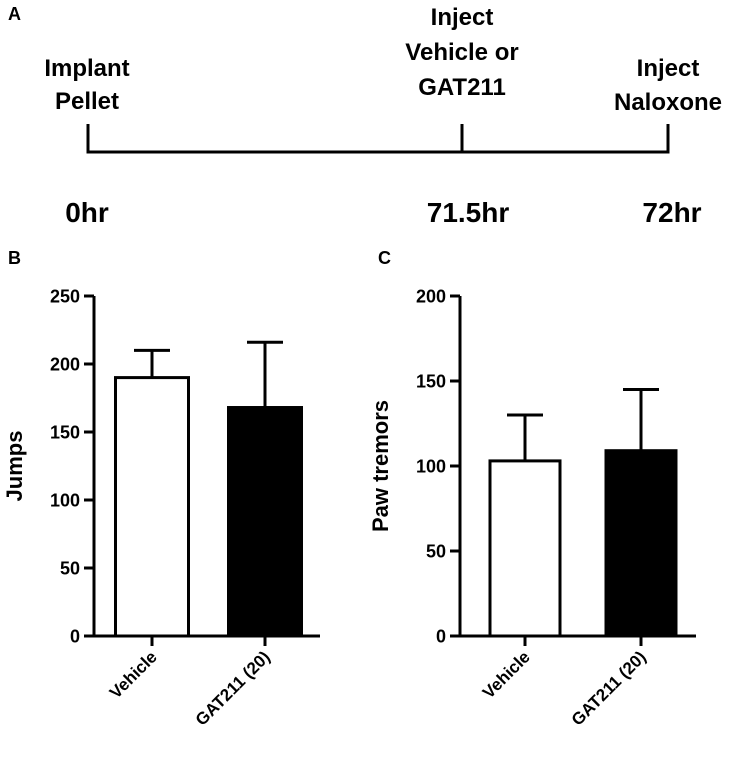 The height and width of the screenshot is (773, 739). What do you see at coordinates (65, 297) in the screenshot?
I see `y-tick-label: 250` at bounding box center [65, 297].